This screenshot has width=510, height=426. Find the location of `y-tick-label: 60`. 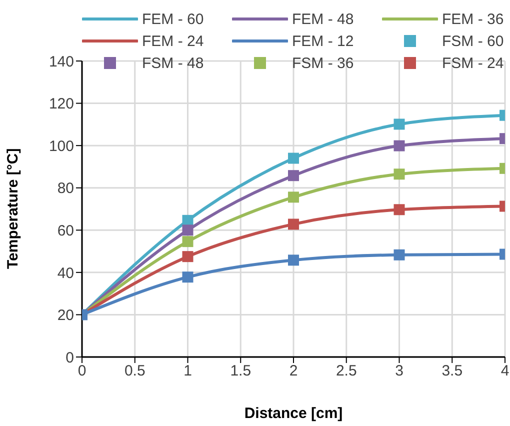

y-tick-label: 60 is located at coordinates (65, 231).